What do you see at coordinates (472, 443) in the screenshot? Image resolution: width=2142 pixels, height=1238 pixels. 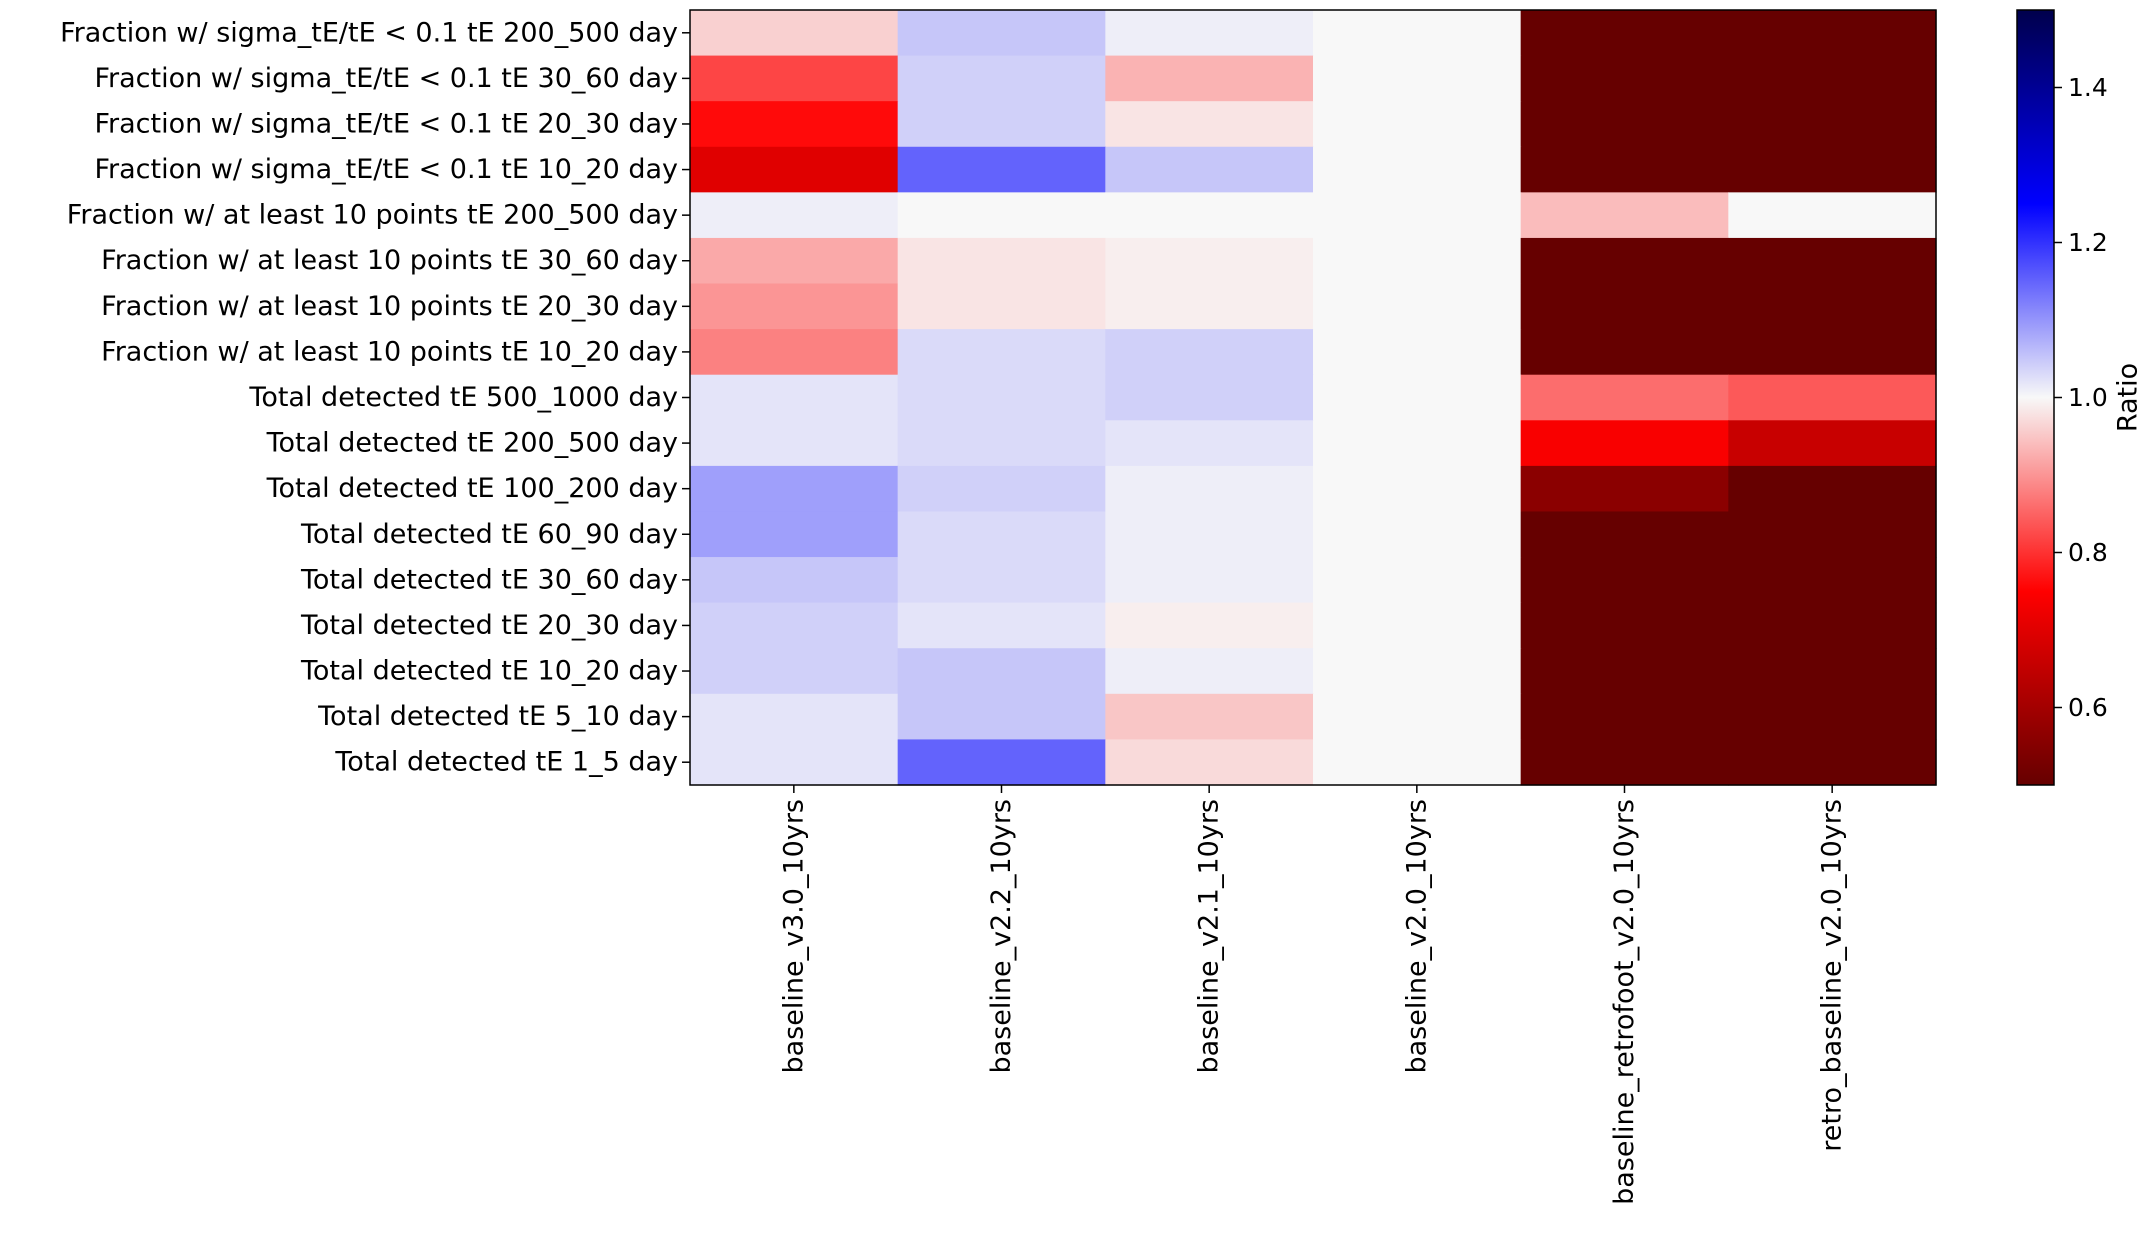 I see `y-tick-label: Total detected tE 200_500 day` at bounding box center [472, 443].